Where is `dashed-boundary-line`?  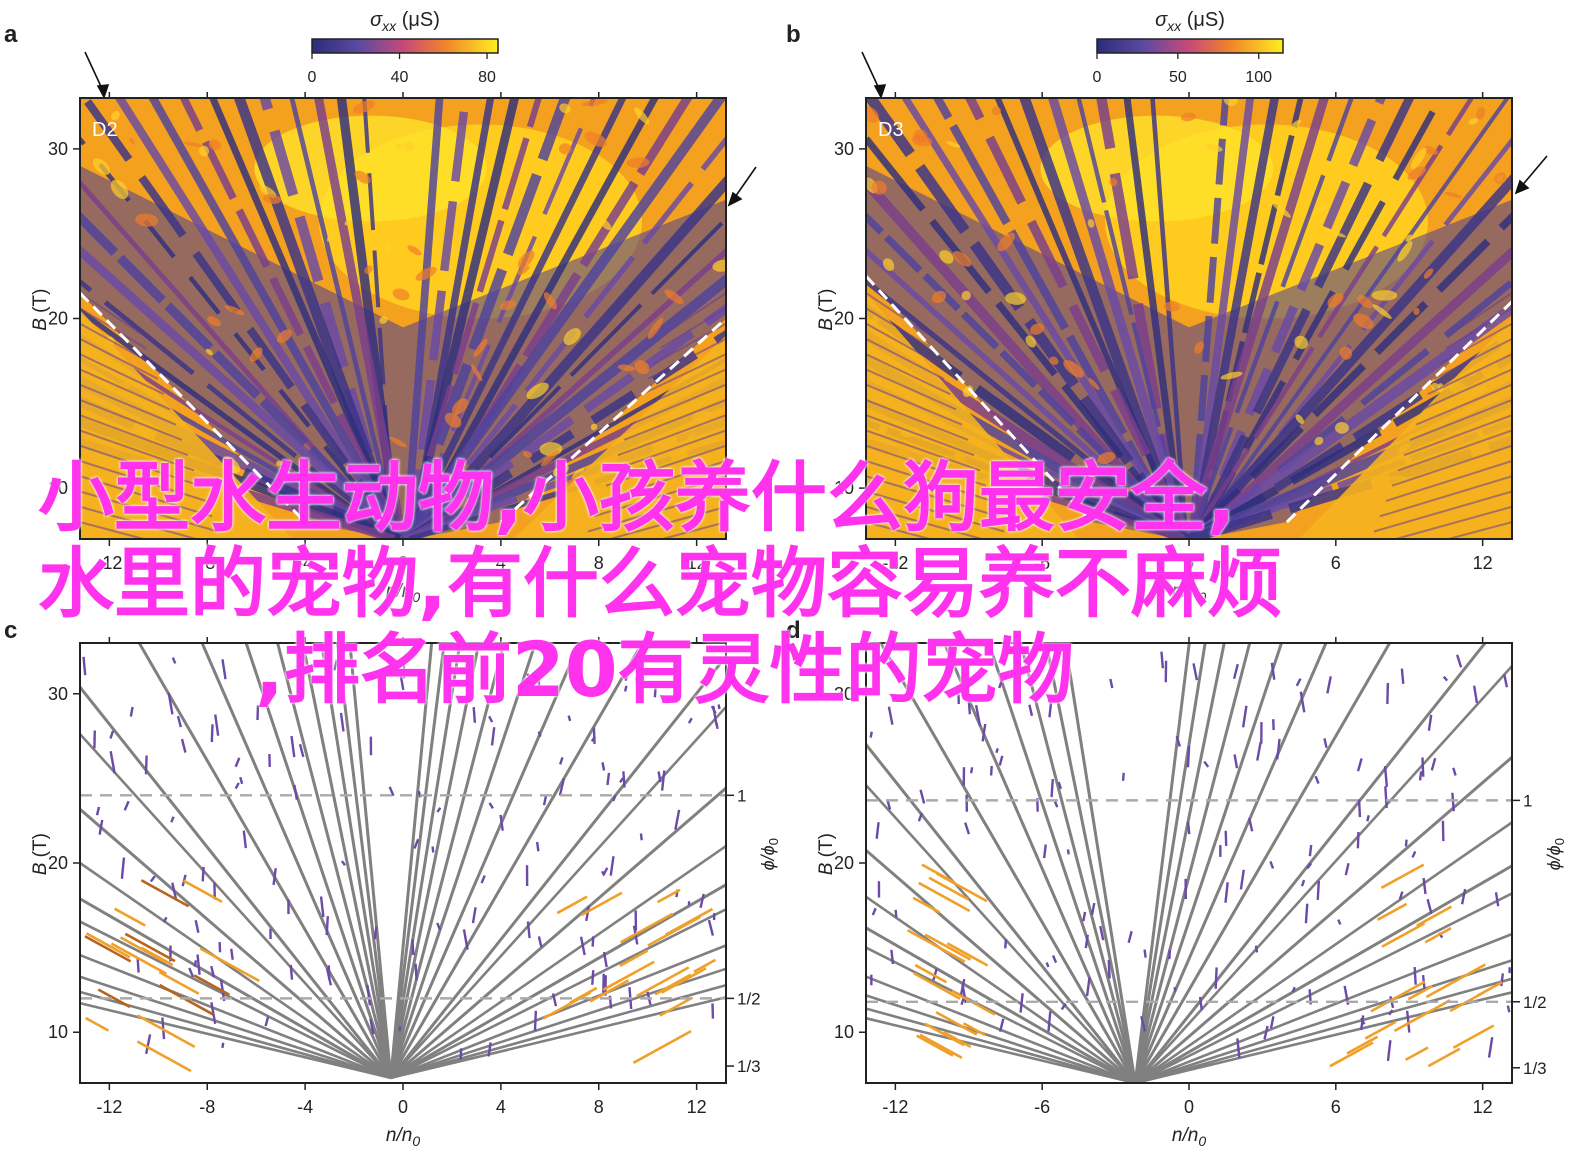 dashed-boundary-line is located at coordinates (612, 420).